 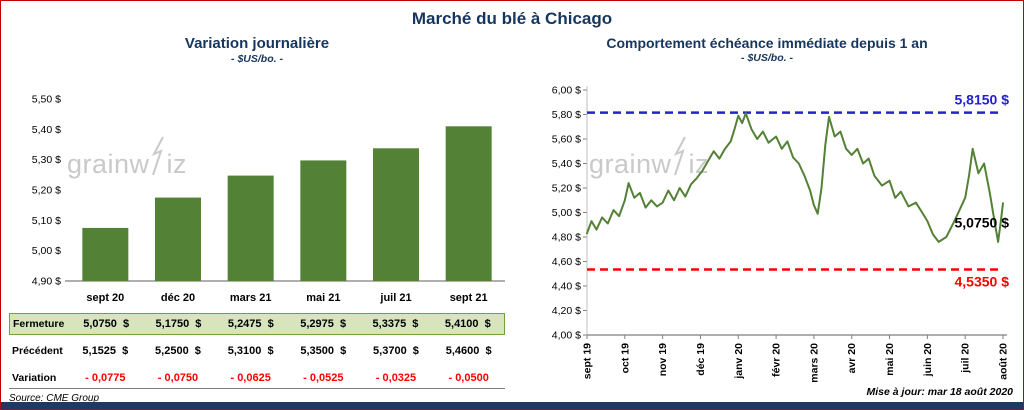 I want to click on svg-text: avr 20, so click(x=852, y=358).